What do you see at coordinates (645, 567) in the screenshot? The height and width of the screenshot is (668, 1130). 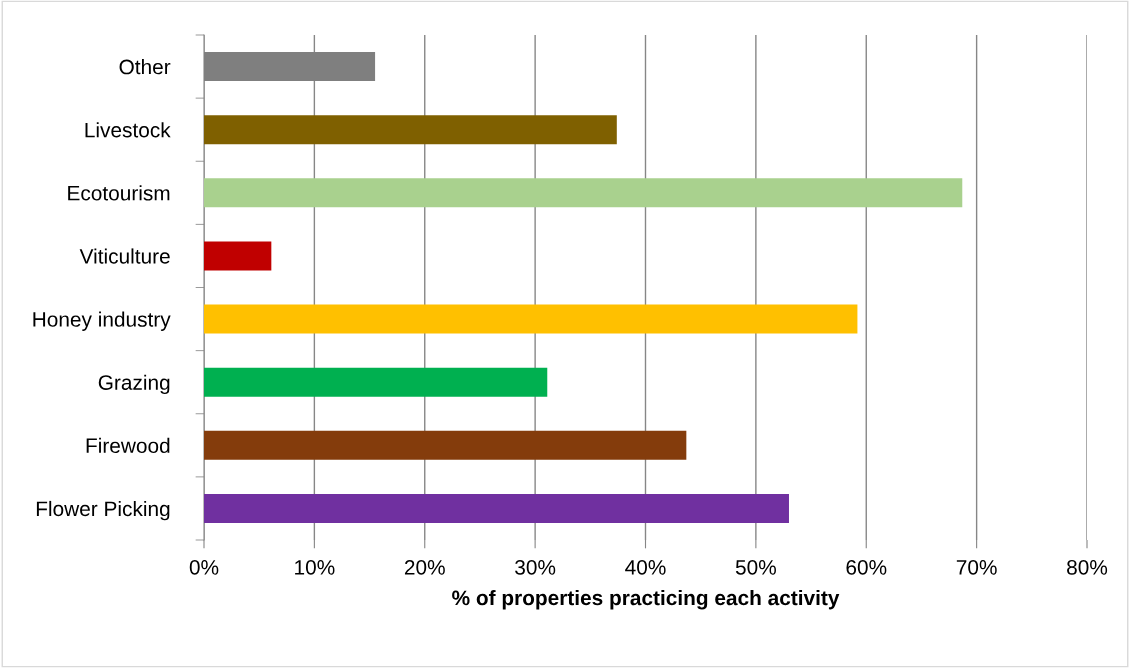 I see `x-tick-label: 40%` at bounding box center [645, 567].